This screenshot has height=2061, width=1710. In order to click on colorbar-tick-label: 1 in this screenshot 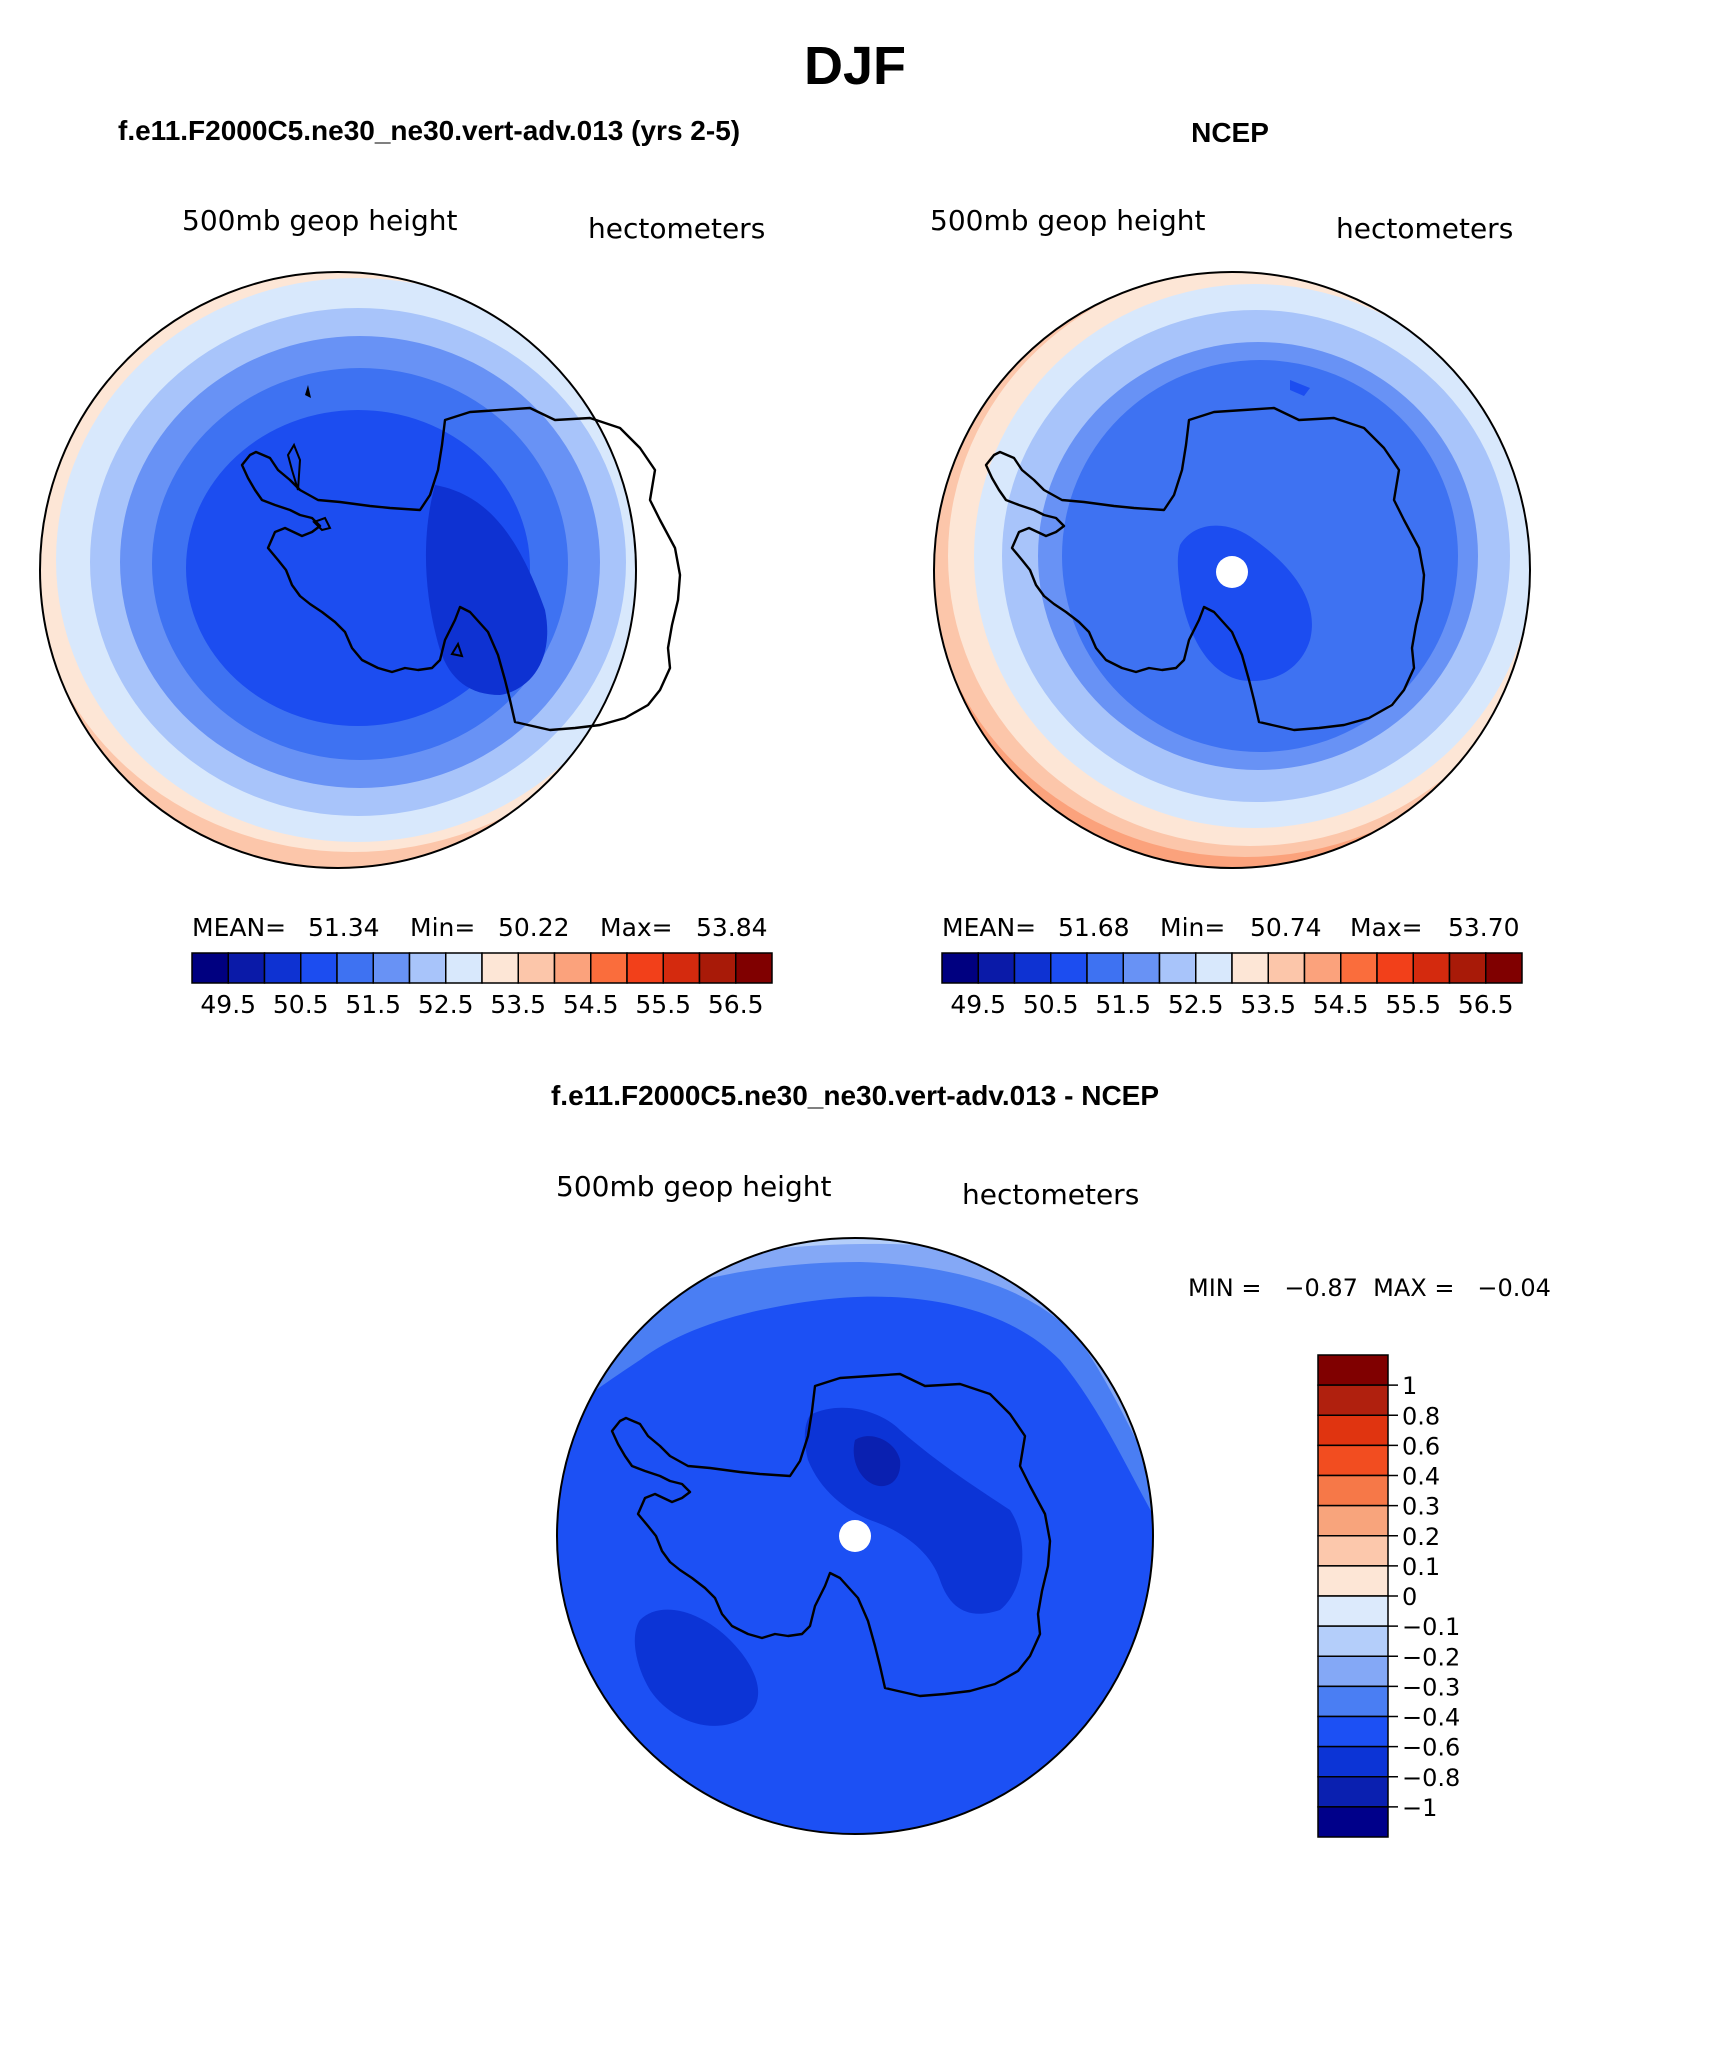, I will do `click(1409, 1386)`.